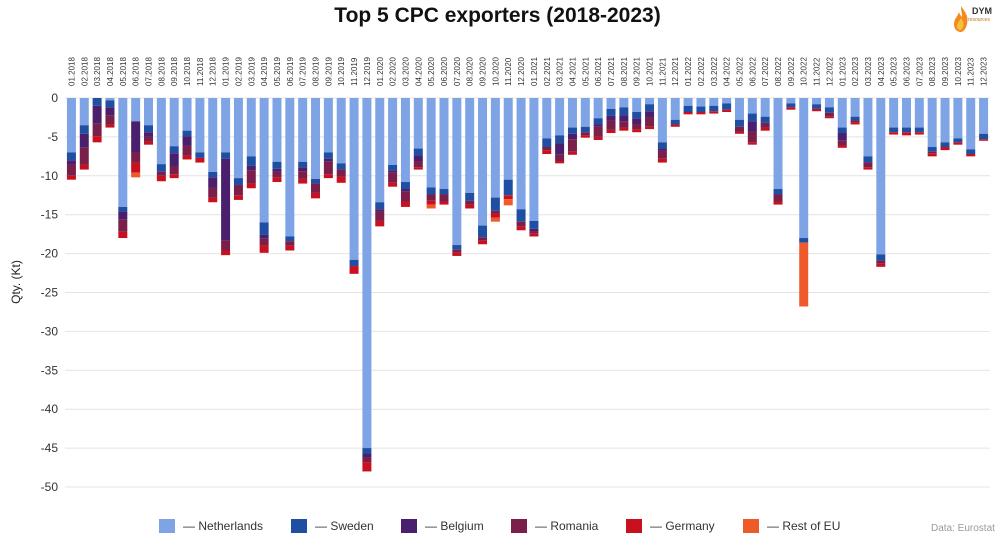 This screenshot has height=540, width=995. I want to click on legend-item-romania: — Romania, so click(554, 526).